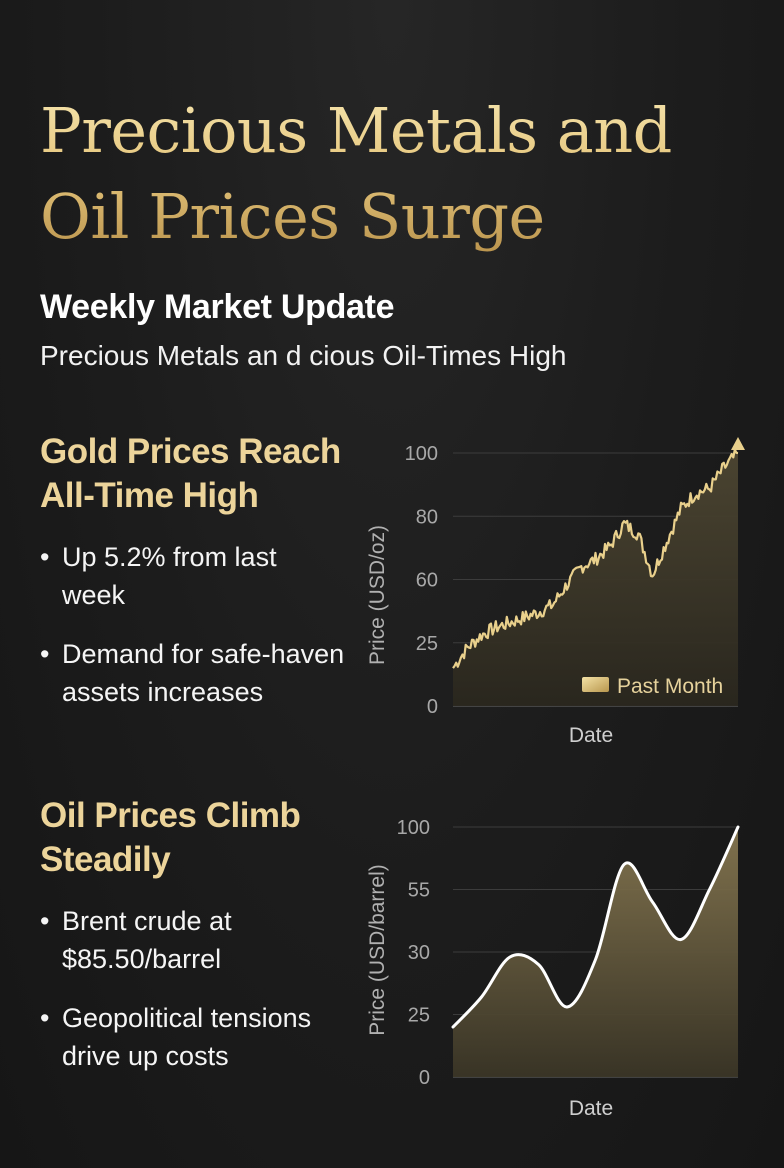 Image resolution: width=784 pixels, height=1168 pixels. What do you see at coordinates (405, 174) in the screenshot?
I see `page-title: Precious Metals and Oil Prices Surge` at bounding box center [405, 174].